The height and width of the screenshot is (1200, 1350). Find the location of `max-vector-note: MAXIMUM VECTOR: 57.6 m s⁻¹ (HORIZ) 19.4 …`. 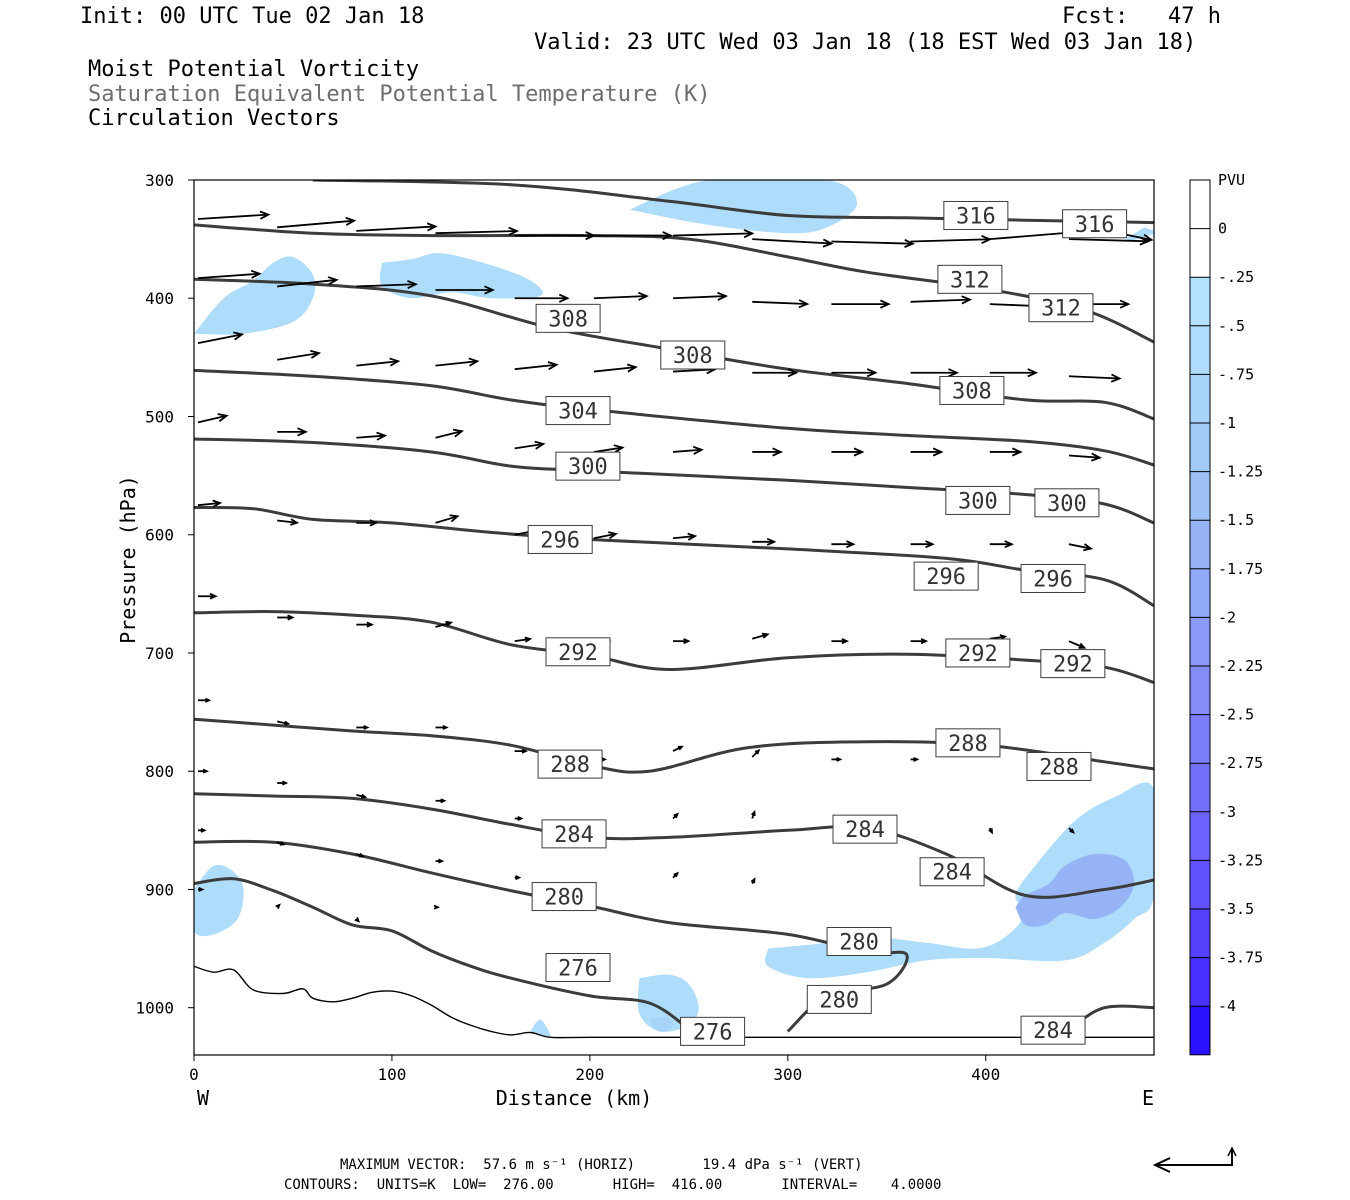

max-vector-note: MAXIMUM VECTOR: 57.6 m s⁻¹ (HORIZ) 19.4 … is located at coordinates (601, 1165).